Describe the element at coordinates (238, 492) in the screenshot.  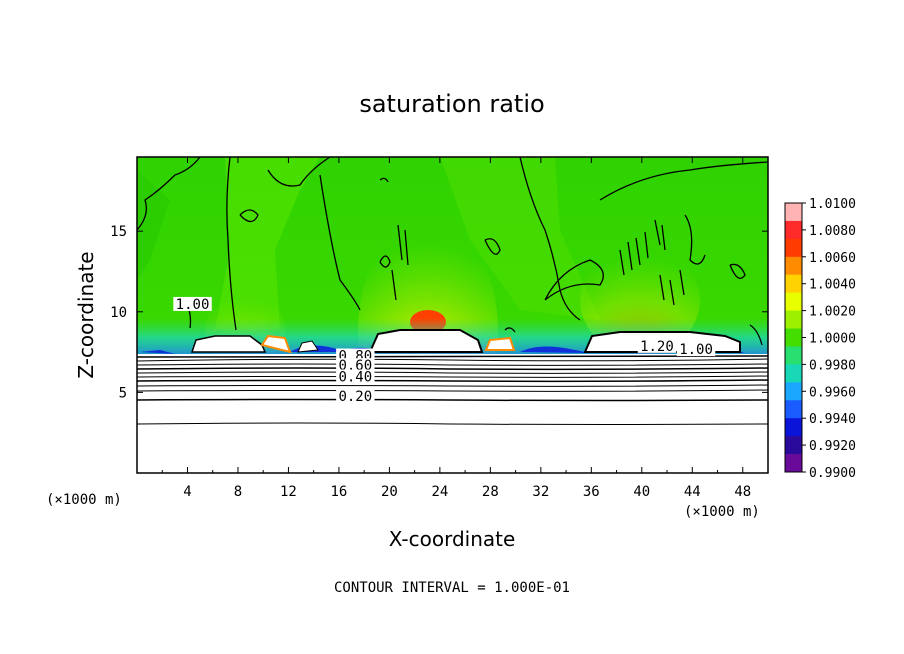
I see `x-tick-label: 8` at that location.